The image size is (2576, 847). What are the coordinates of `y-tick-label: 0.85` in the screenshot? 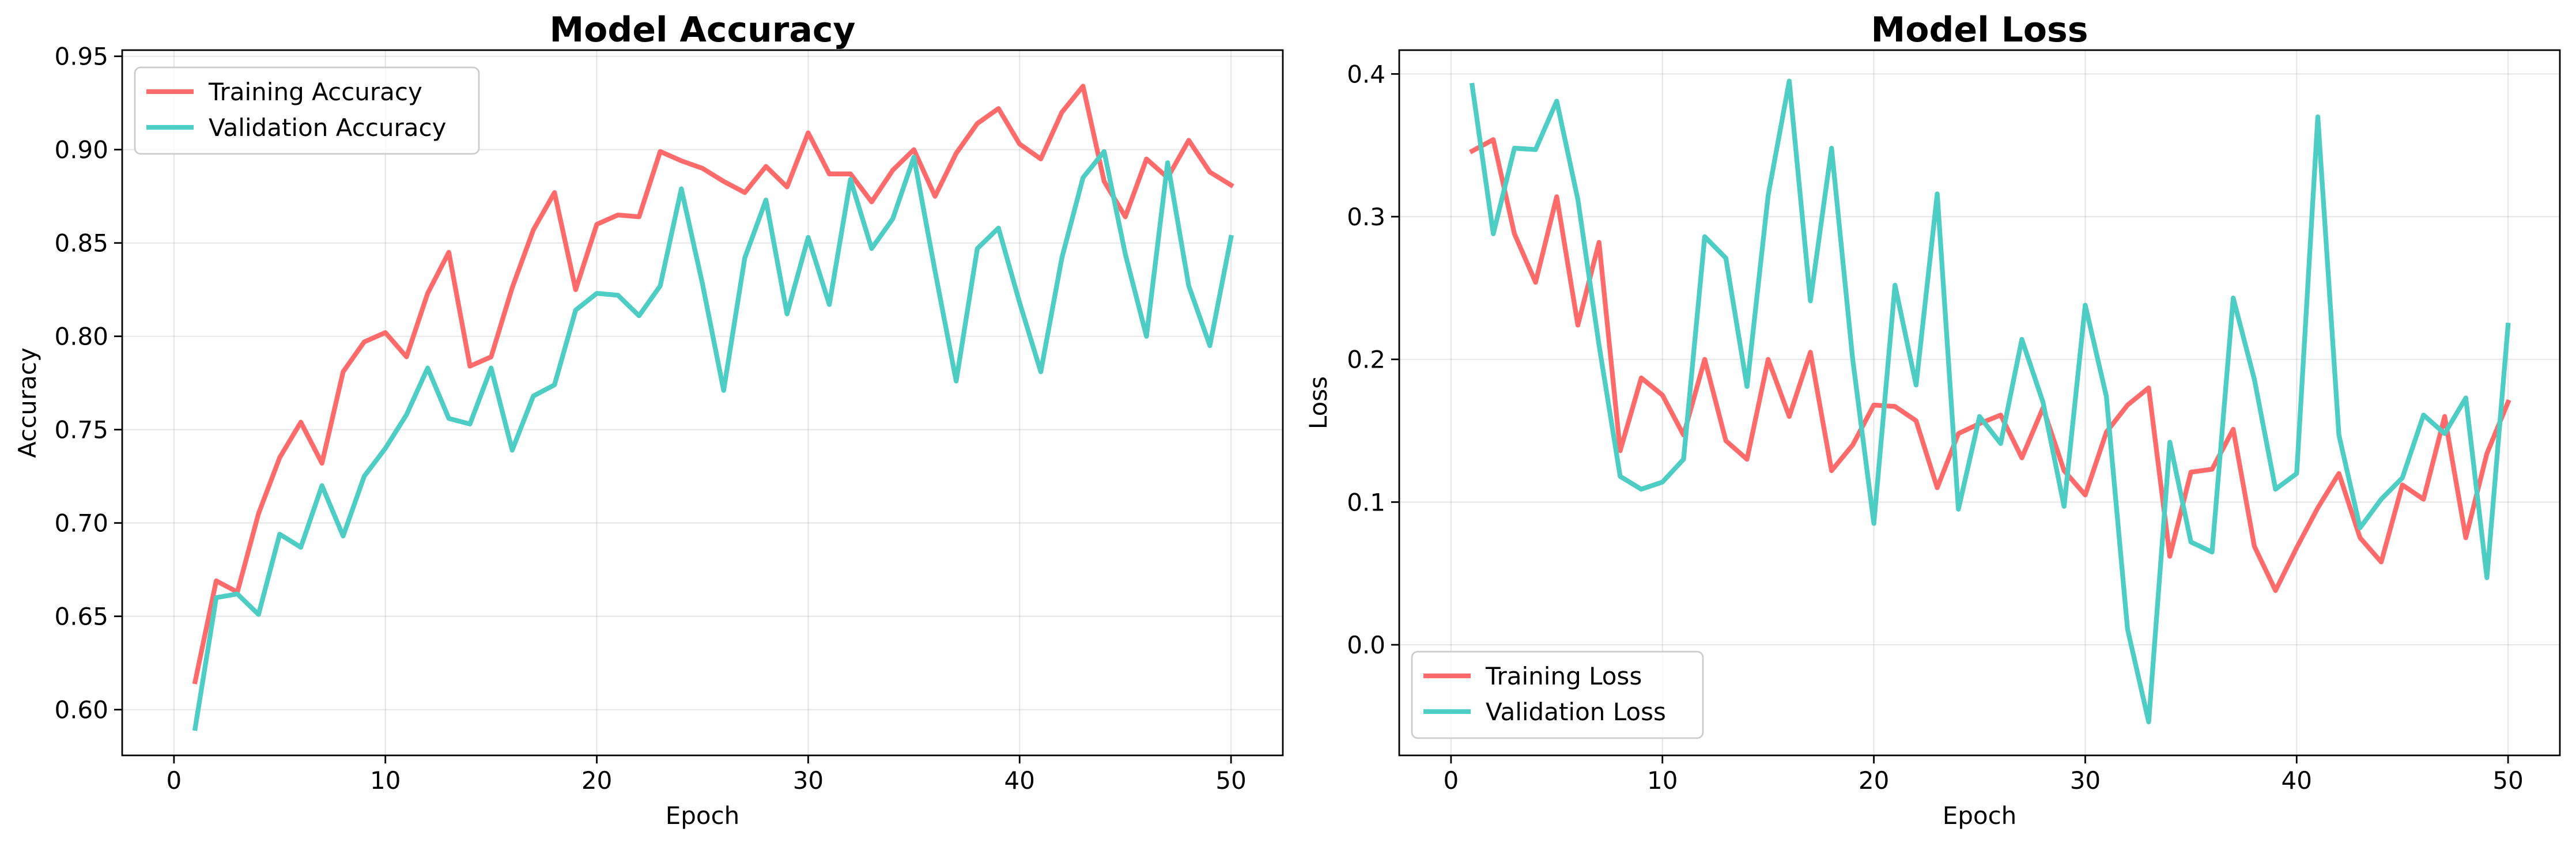 It's located at (81, 243).